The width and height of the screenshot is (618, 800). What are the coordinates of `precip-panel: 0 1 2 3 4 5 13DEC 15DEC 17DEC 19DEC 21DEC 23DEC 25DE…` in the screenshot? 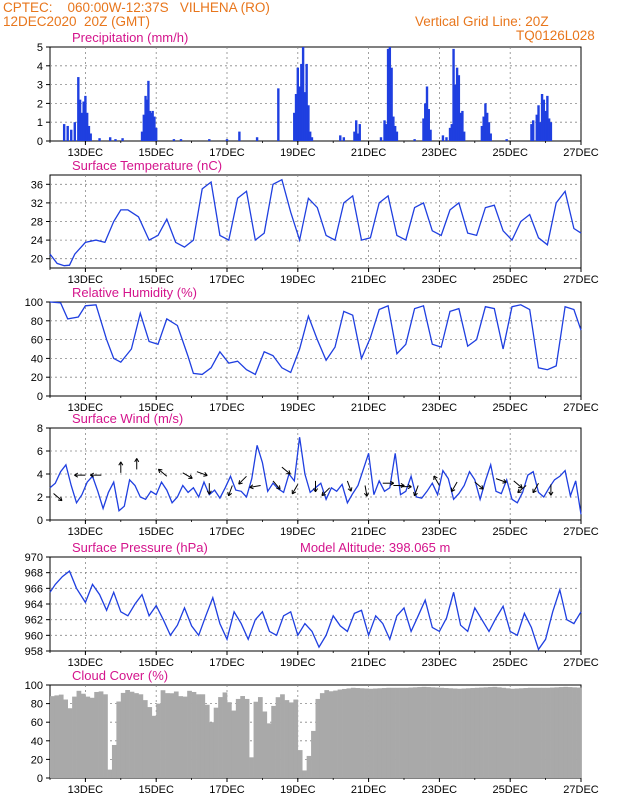 It's located at (318, 94).